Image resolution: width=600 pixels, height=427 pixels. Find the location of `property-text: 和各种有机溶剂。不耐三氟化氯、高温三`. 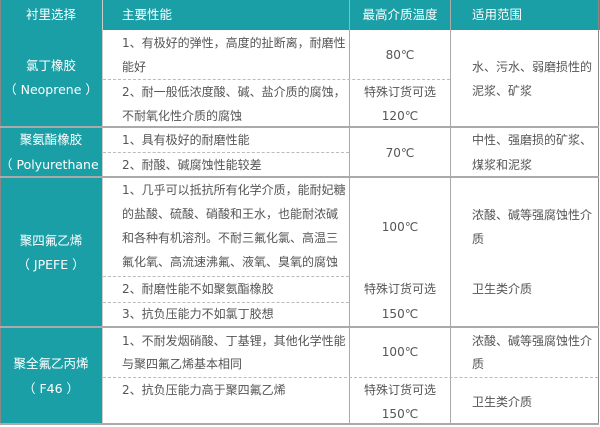

property-text: 和各种有机溶剂。不耐三氟化氯、高温三 is located at coordinates (230, 238).